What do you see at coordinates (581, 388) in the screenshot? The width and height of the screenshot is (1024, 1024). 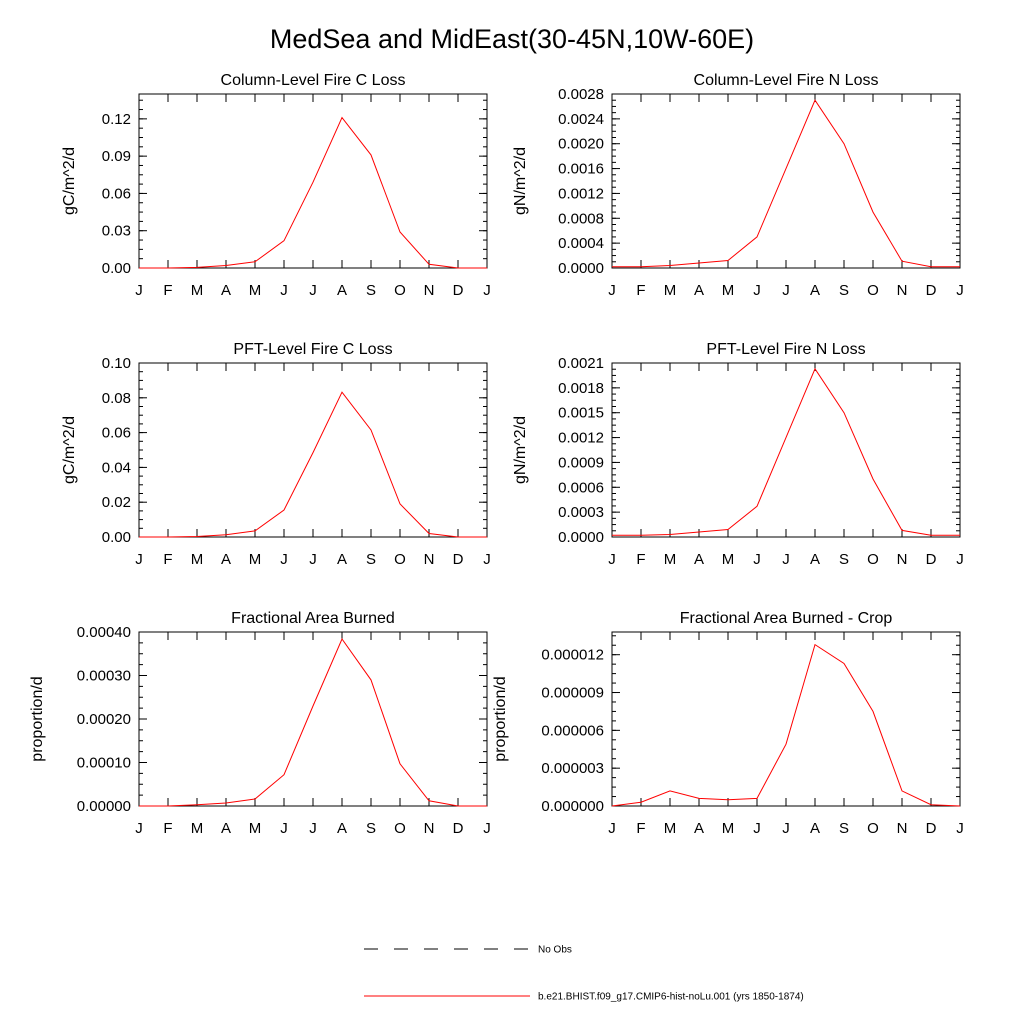 I see `y-tick-label: 0.0018` at bounding box center [581, 388].